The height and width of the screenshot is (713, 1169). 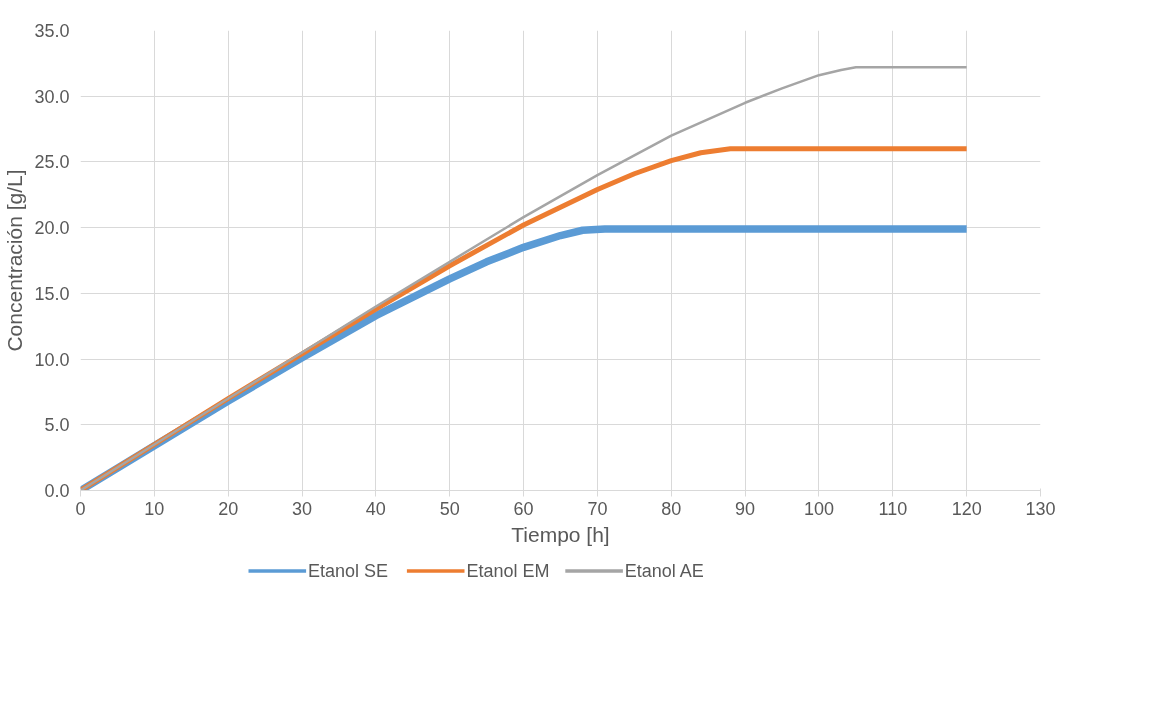 What do you see at coordinates (57, 491) in the screenshot?
I see `y-tick-label: 0.0` at bounding box center [57, 491].